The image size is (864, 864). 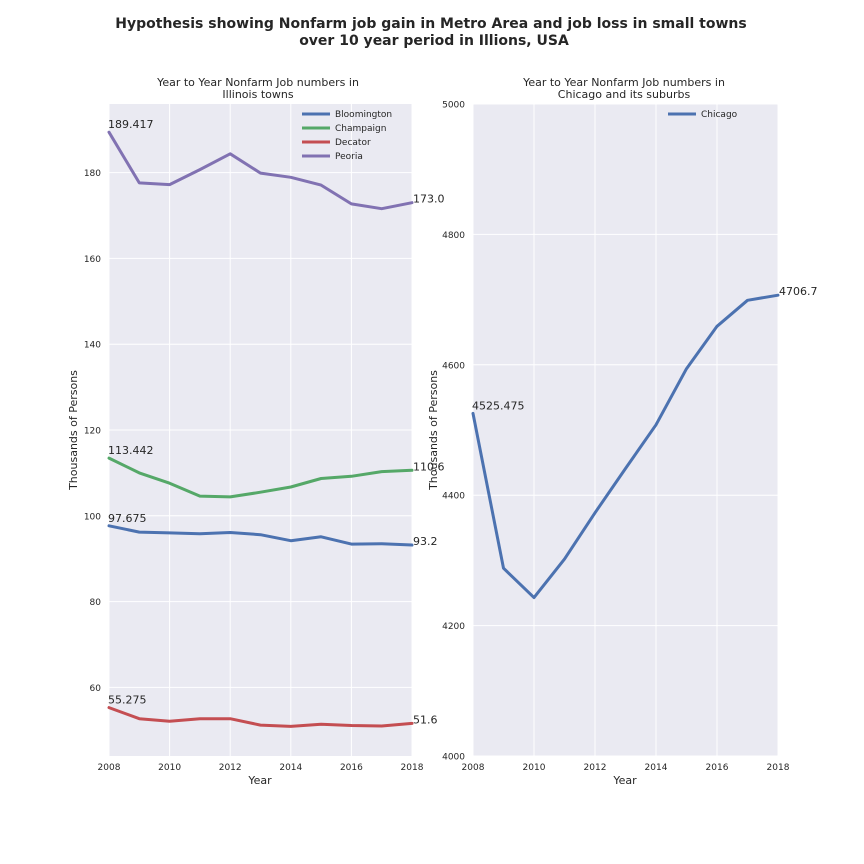 What do you see at coordinates (624, 94) in the screenshot?
I see `chart-title-line2: Chicago and its suburbs` at bounding box center [624, 94].